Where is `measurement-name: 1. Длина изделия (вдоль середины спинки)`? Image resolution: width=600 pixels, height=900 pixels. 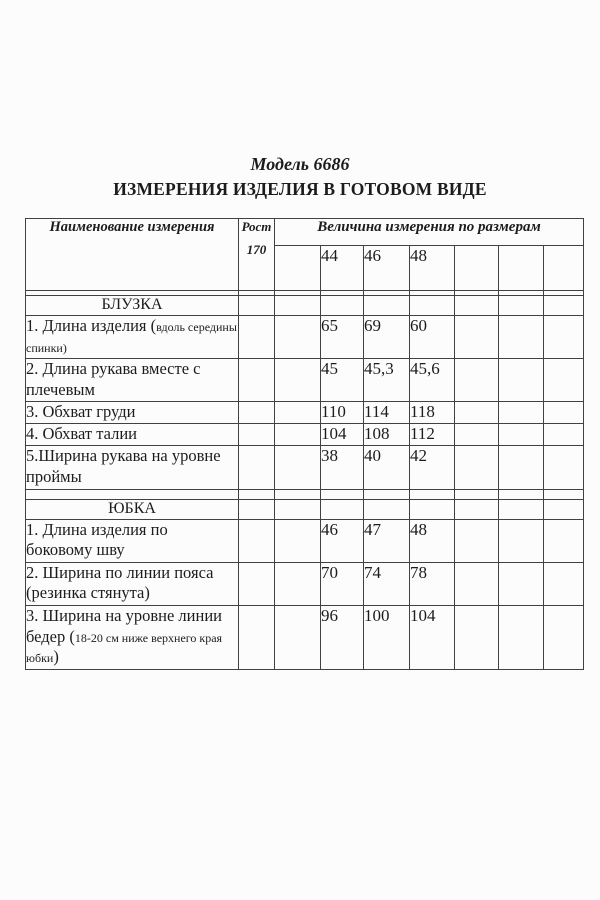
measurement-name: 1. Длина изделия (вдоль середины спинки) is located at coordinates (132, 337).